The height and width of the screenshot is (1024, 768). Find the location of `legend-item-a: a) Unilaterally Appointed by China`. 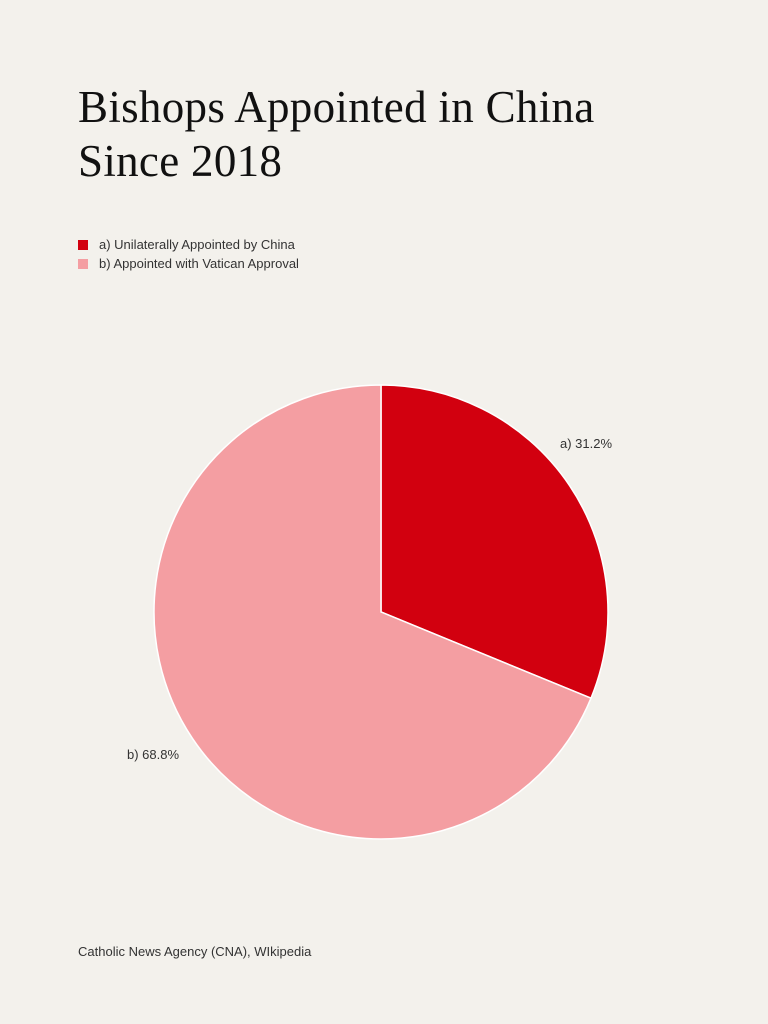

legend-item-a: a) Unilaterally Appointed by China is located at coordinates (188, 244).